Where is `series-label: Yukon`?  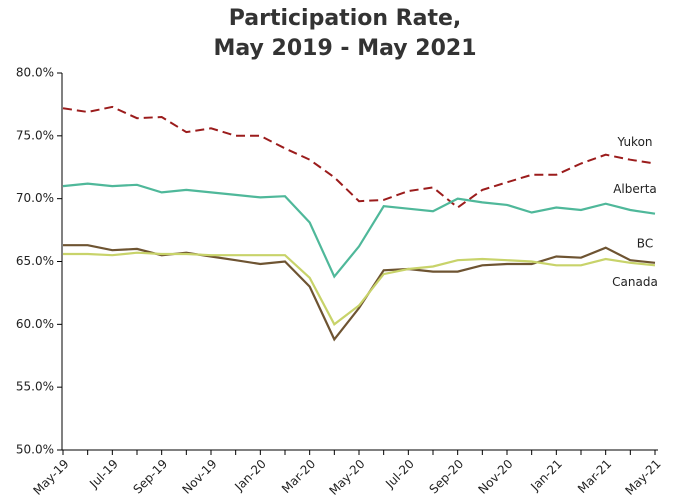 series-label: Yukon is located at coordinates (634, 142).